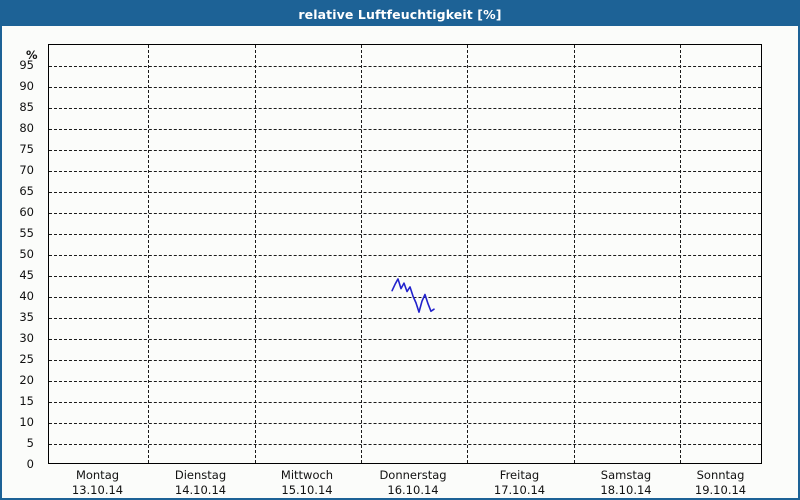 This screenshot has height=500, width=800. Describe the element at coordinates (26, 149) in the screenshot. I see `y-axis-tick: 75` at that location.